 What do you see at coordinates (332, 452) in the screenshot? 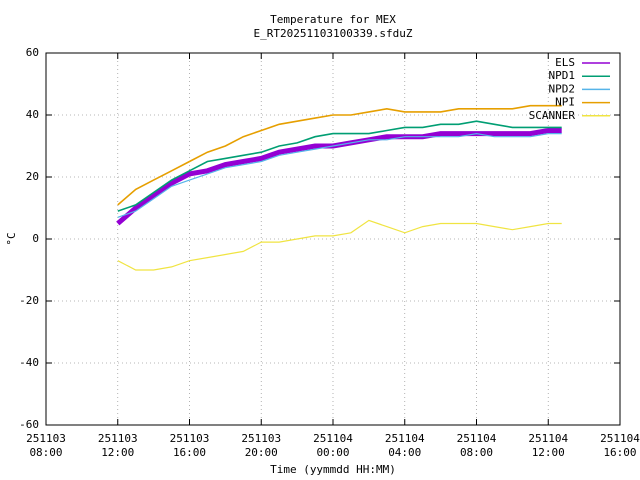
I see `x-tick-label-line: 00:00` at bounding box center [332, 452].